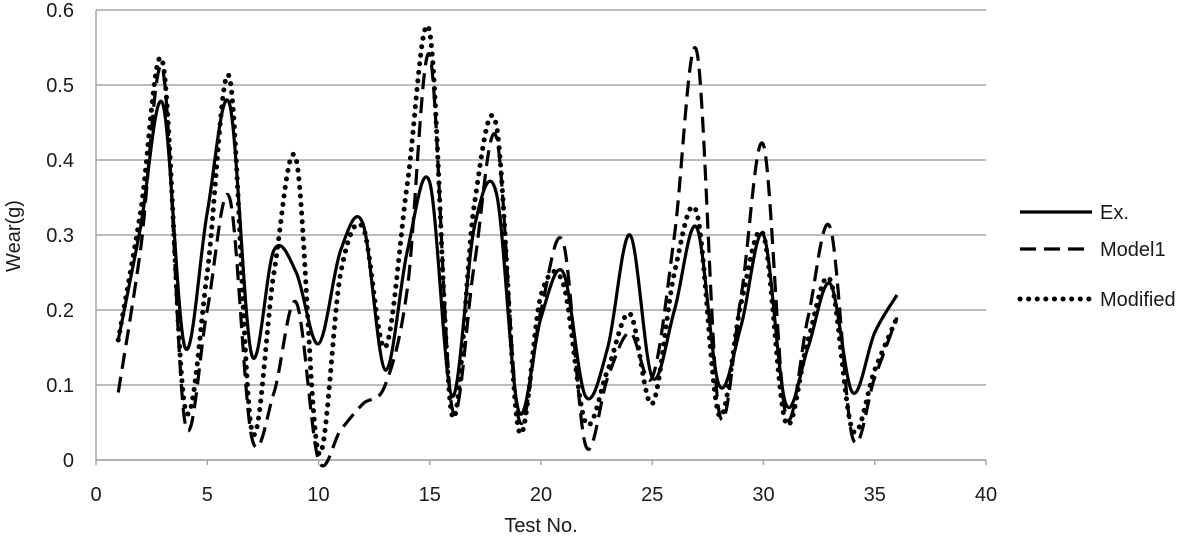 The width and height of the screenshot is (1200, 537). What do you see at coordinates (207, 495) in the screenshot?
I see `x-tick-label: 5` at bounding box center [207, 495].